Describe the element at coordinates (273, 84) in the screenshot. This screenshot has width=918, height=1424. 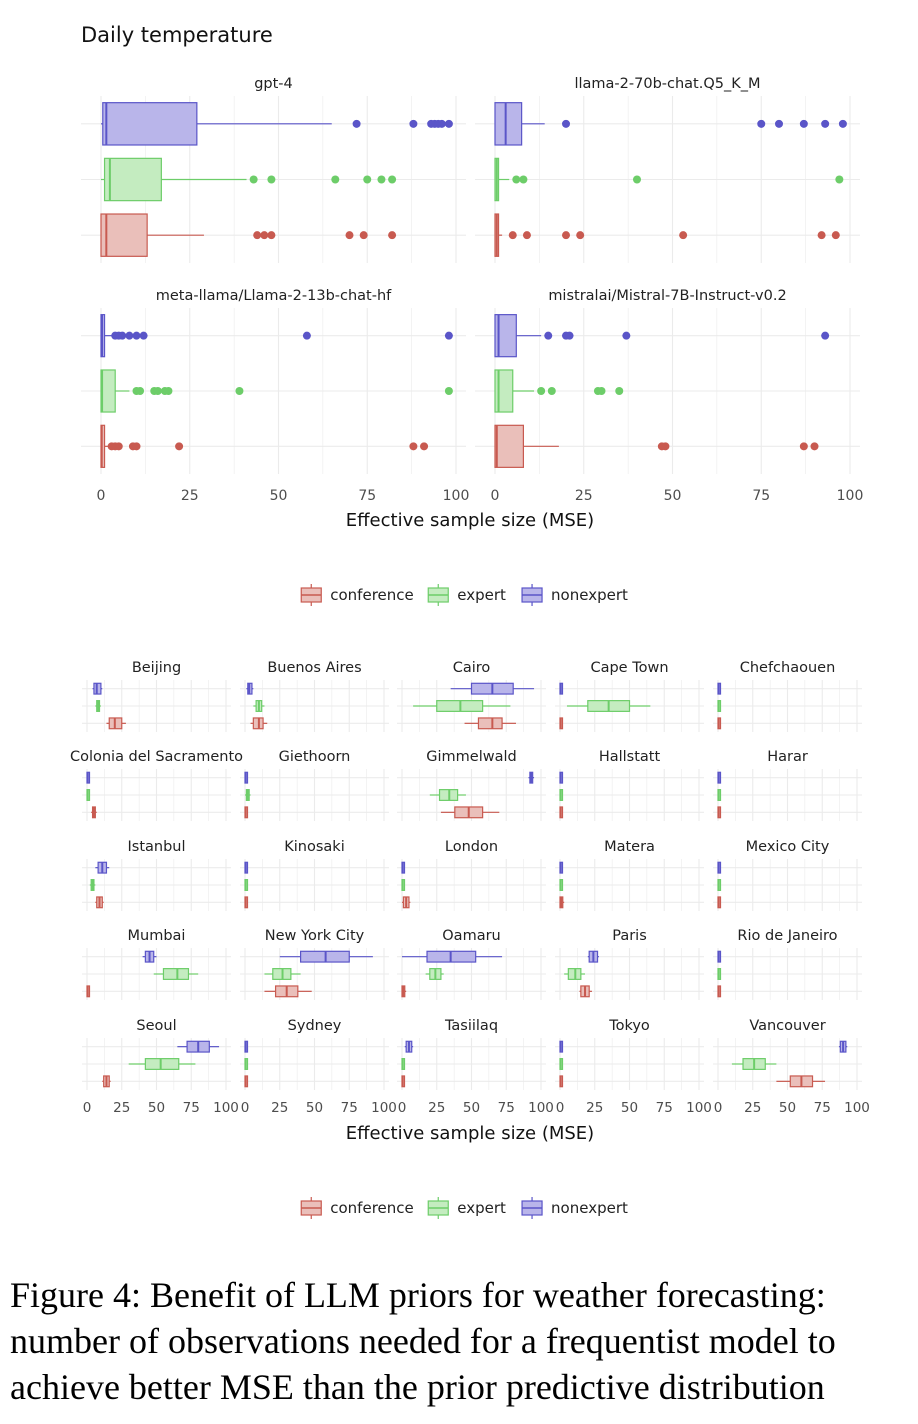
I see `panel-title: gpt-4` at that location.